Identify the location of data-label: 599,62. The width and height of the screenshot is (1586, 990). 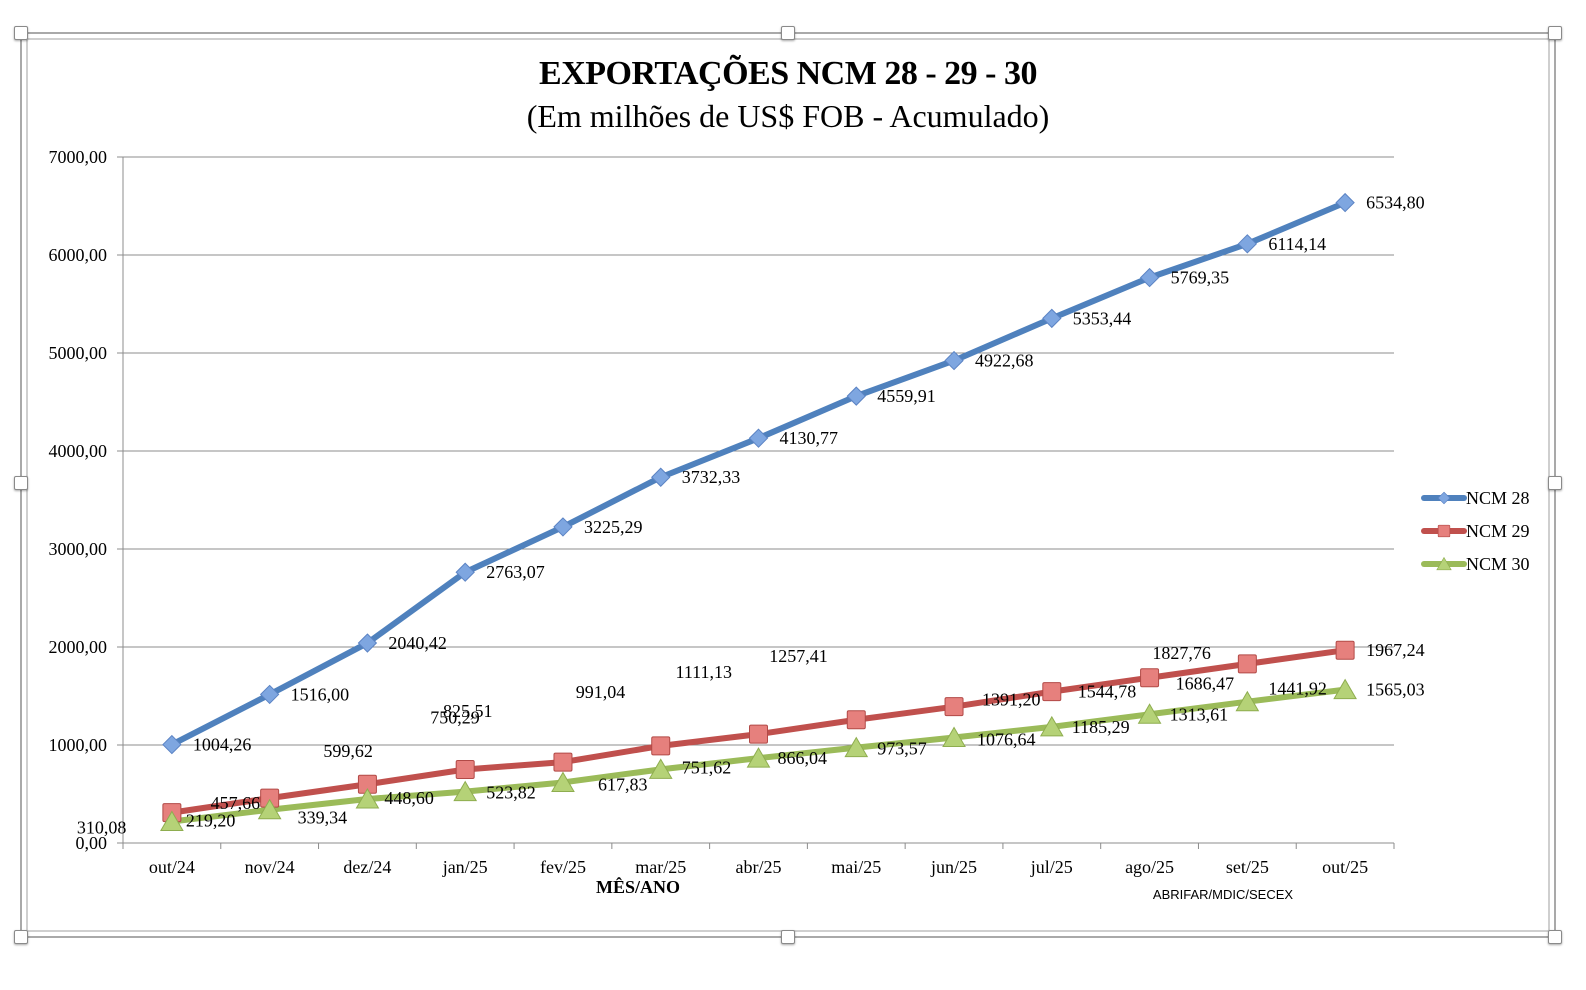
(348, 751).